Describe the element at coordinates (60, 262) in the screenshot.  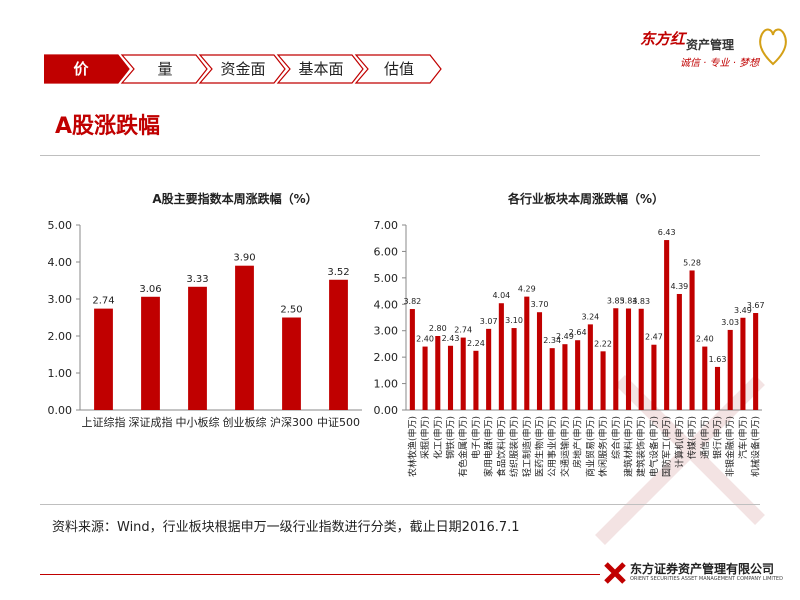
I see `y-tick-label: 4.00` at that location.